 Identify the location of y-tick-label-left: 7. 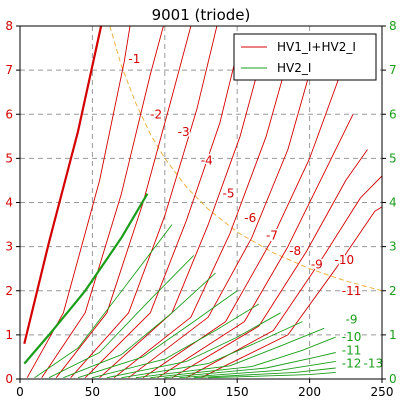
(9, 70).